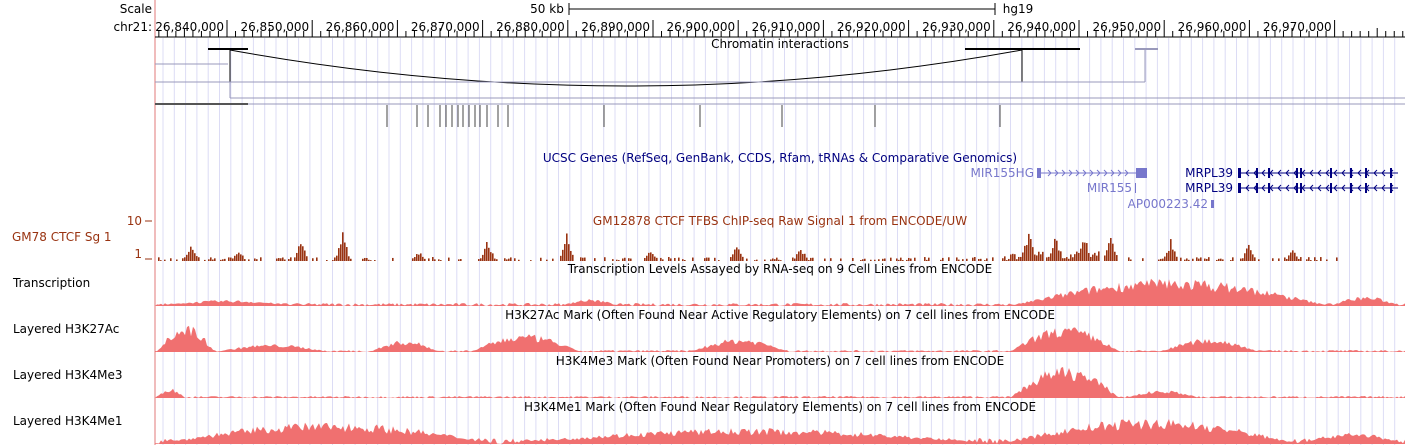 Image resolution: width=1405 pixels, height=445 pixels. Describe the element at coordinates (748, 246) in the screenshot. I see `ctcf-signal` at that location.